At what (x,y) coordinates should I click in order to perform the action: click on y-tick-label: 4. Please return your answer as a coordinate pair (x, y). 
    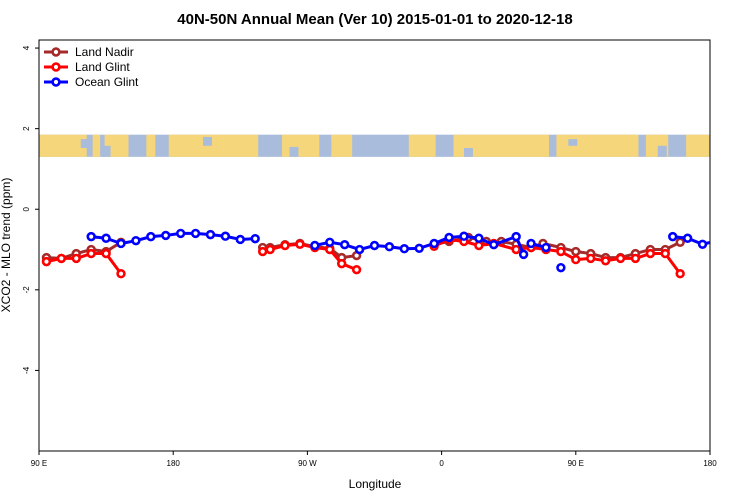
    Looking at the image, I should click on (26, 47).